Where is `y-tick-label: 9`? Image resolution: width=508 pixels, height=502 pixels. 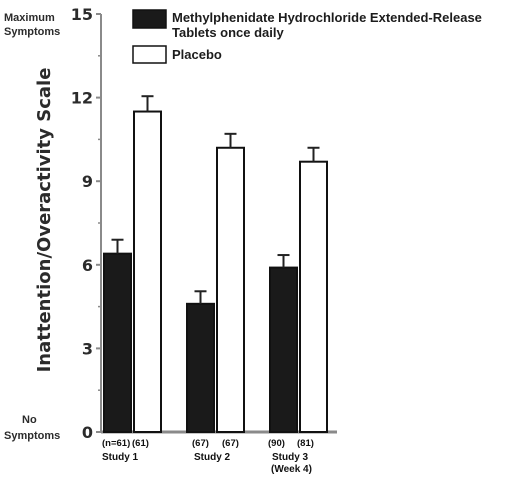
y-tick-label: 9 is located at coordinates (87, 181).